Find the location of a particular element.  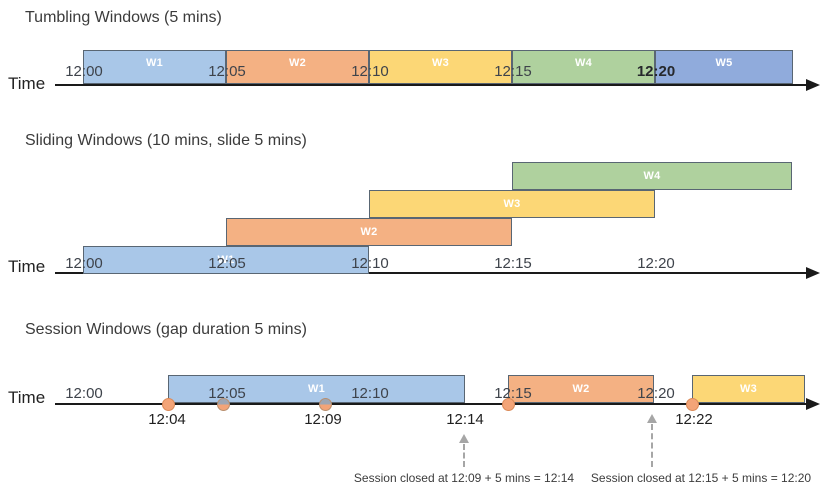

sliding-window-w1: W1 is located at coordinates (226, 260).